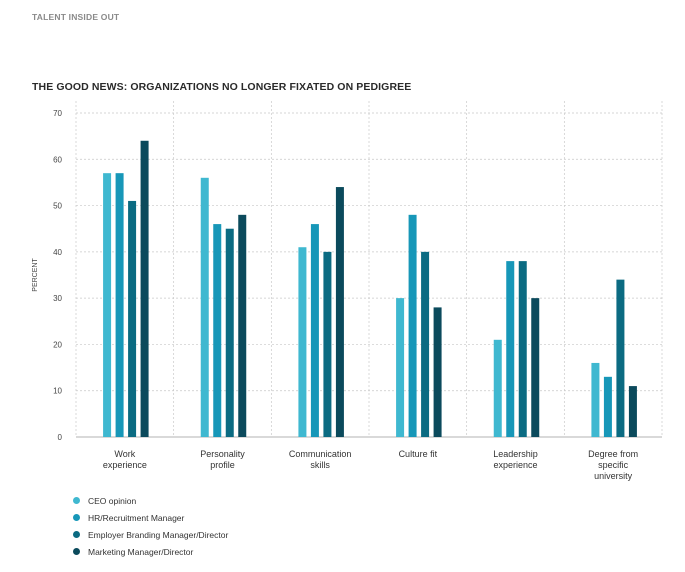 Image resolution: width=685 pixels, height=572 pixels. Describe the element at coordinates (35, 275) in the screenshot. I see `y-axis-label: PERCENT` at that location.